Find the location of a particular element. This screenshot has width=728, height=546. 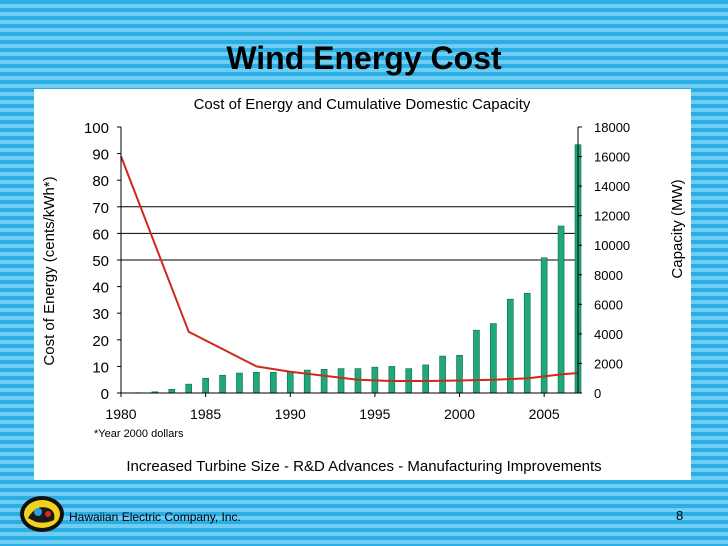

y-axis-label-left: Cost of Energy (cents/kWh*) is located at coordinates (49, 270).